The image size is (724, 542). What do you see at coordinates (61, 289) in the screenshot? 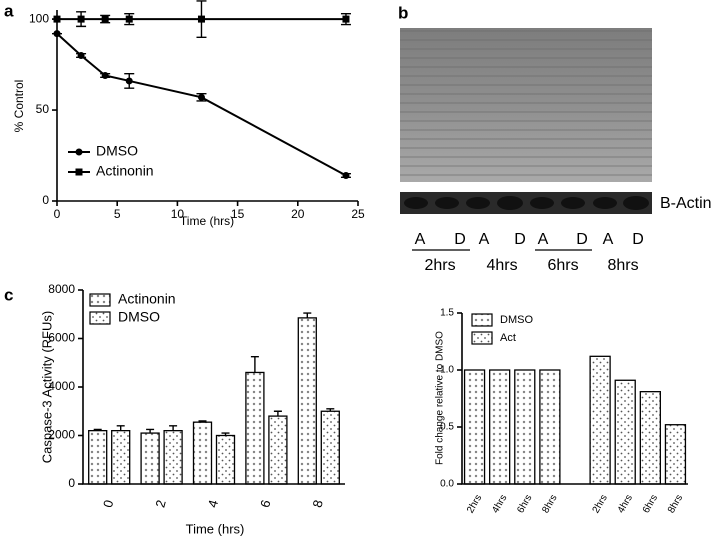
I see `y-tick-label: 8000` at bounding box center [61, 289].